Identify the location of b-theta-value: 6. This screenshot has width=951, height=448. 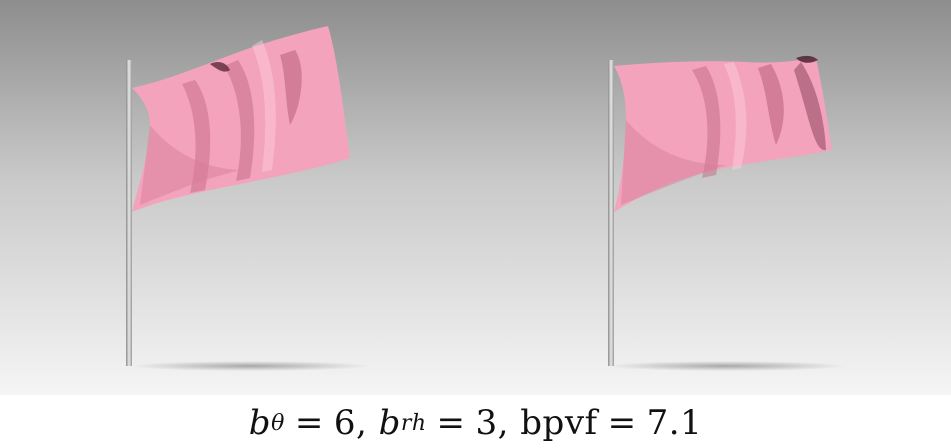
(344, 423).